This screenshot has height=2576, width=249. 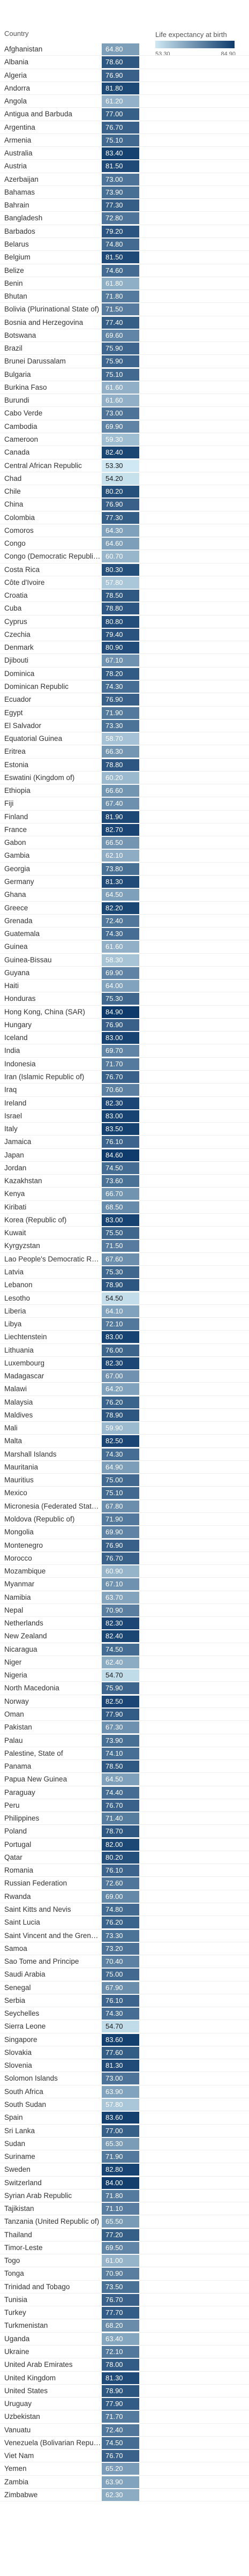 What do you see at coordinates (125, 2391) in the screenshot?
I see `table-row: United States 78.90` at bounding box center [125, 2391].